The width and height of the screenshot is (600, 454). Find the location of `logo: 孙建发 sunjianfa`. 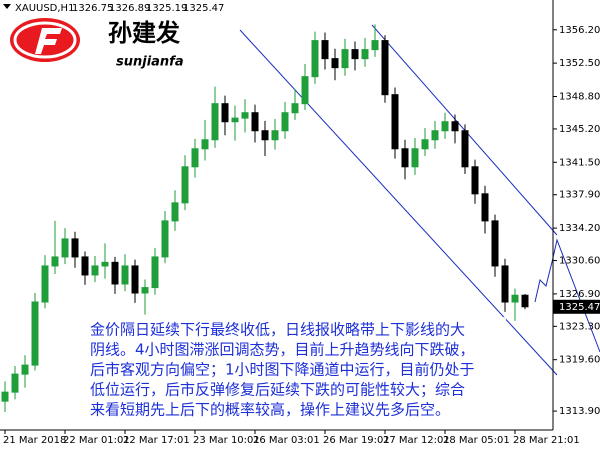

logo: 孙建发 sunjianfa is located at coordinates (97, 44).